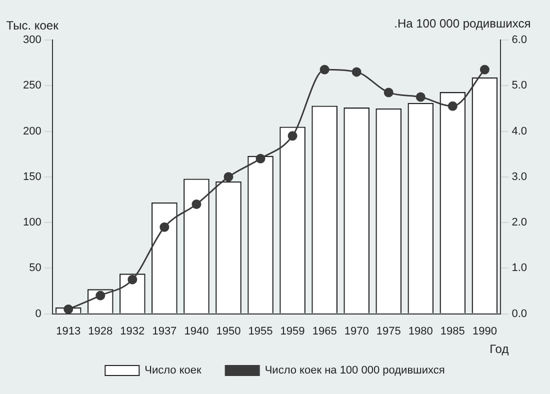  I want to click on y-tick-label: 300, so click(32, 40).